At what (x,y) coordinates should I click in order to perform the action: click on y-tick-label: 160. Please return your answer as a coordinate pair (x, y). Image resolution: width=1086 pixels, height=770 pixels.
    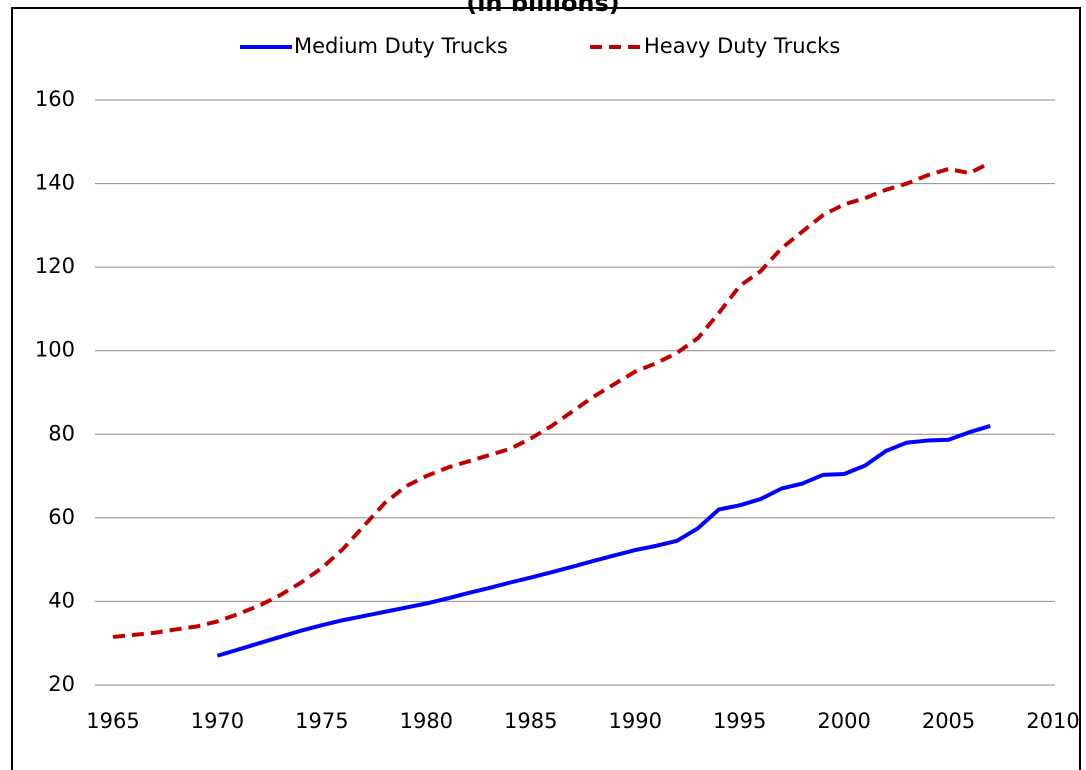
    Looking at the image, I should click on (55, 99).